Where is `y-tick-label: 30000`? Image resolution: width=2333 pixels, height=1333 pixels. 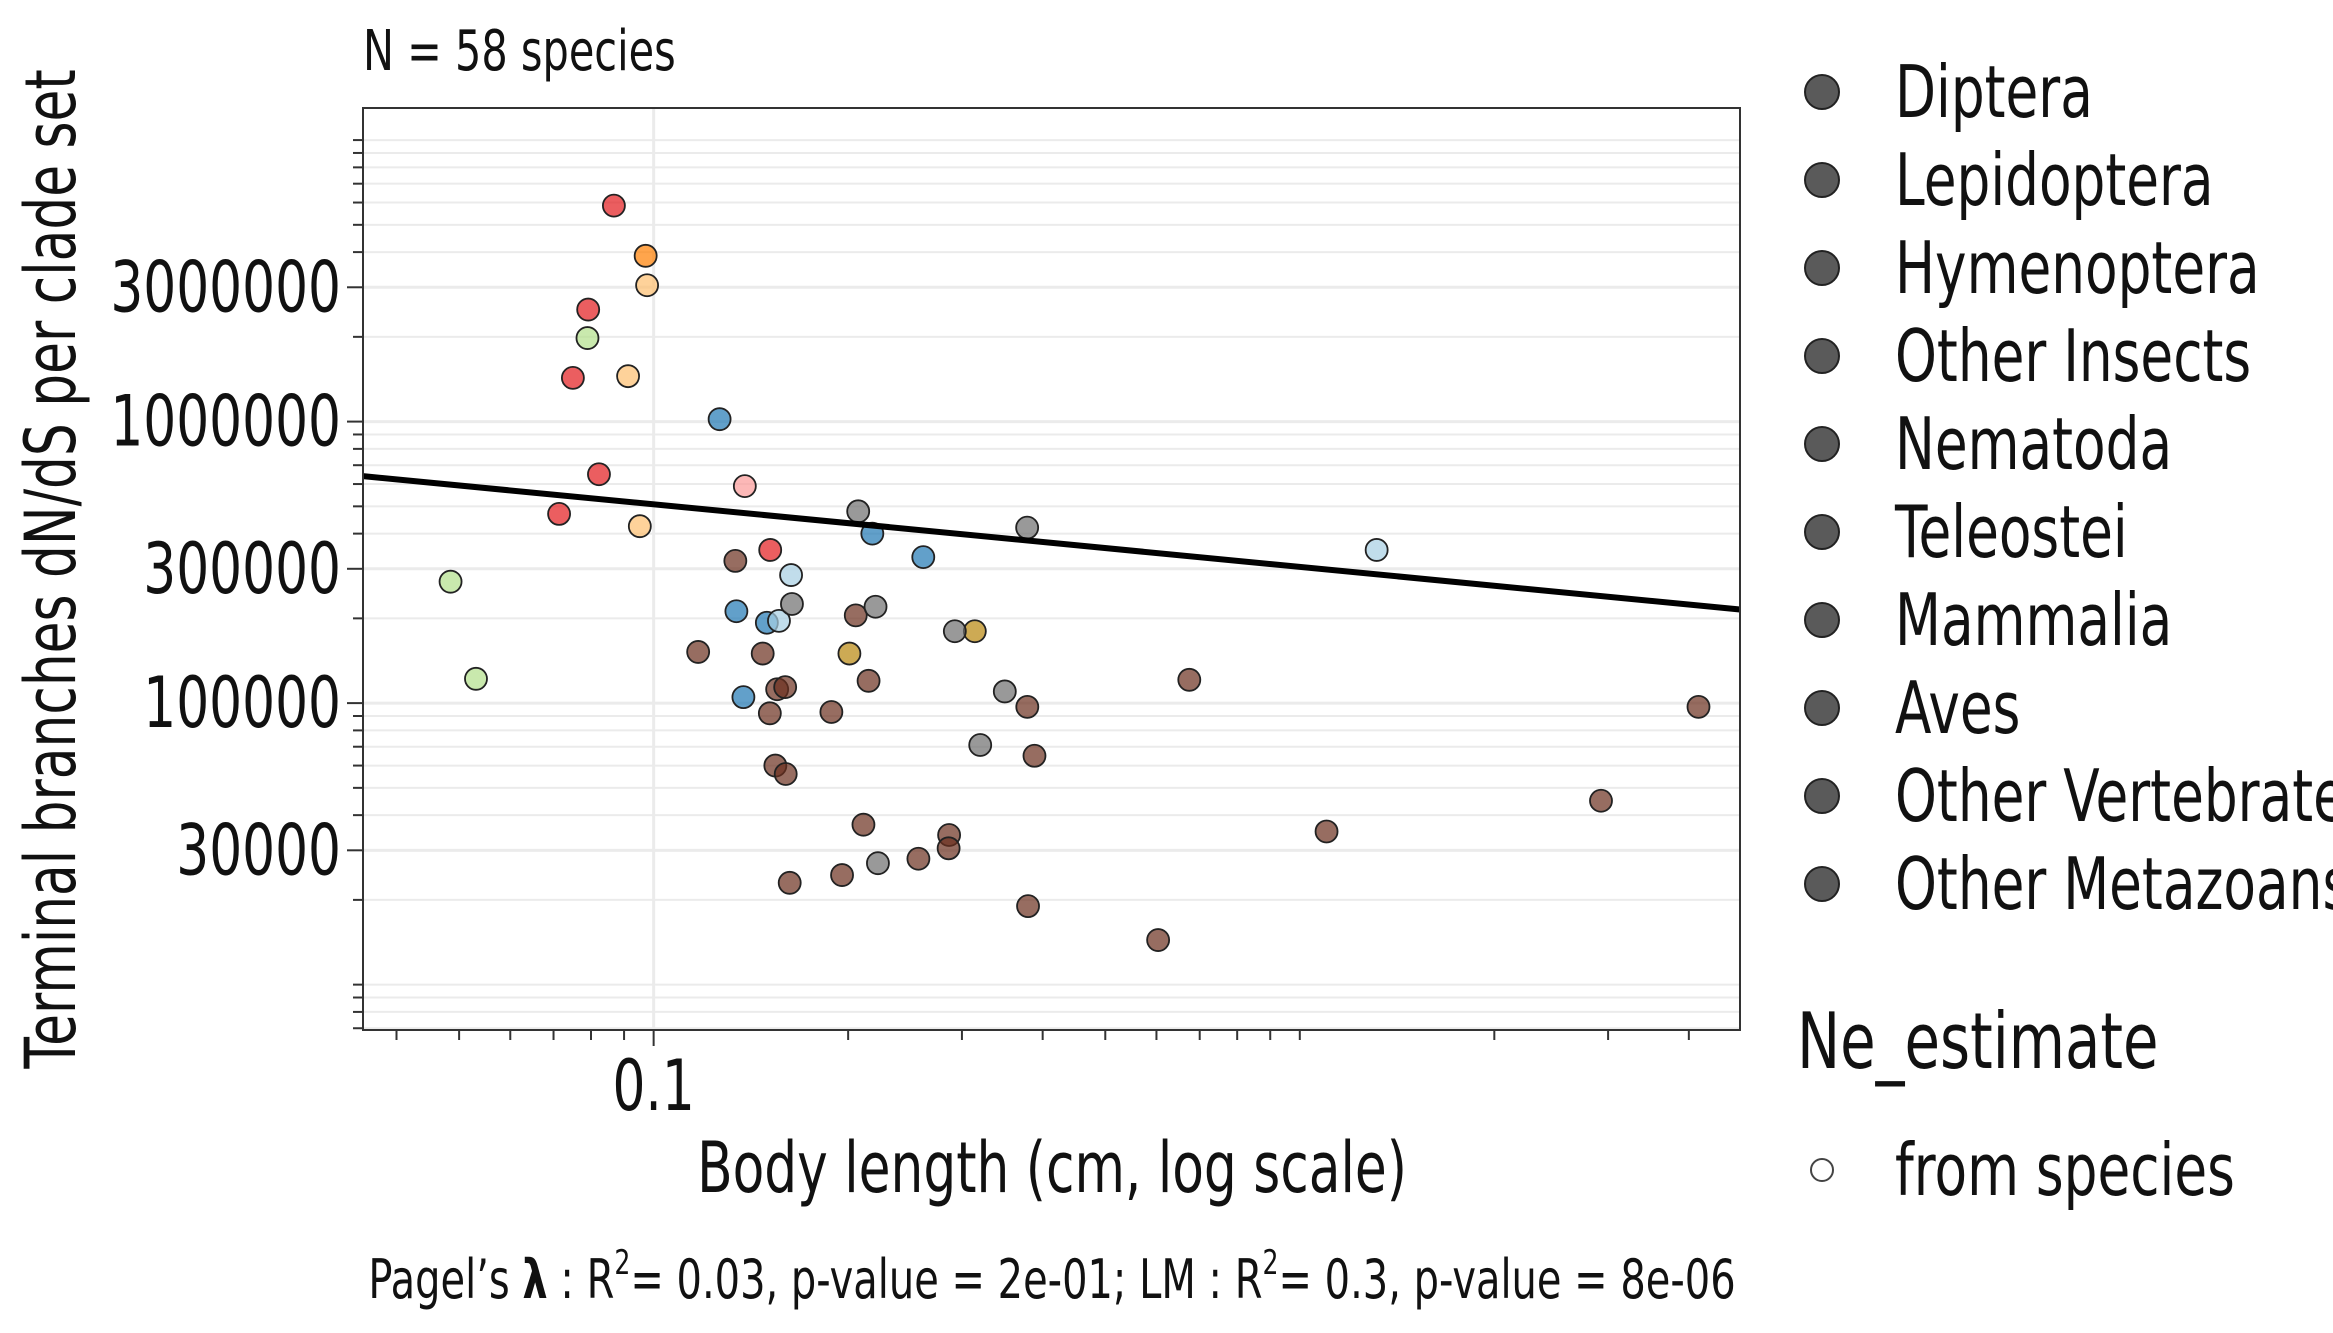 y-tick-label: 30000 is located at coordinates (258, 851).